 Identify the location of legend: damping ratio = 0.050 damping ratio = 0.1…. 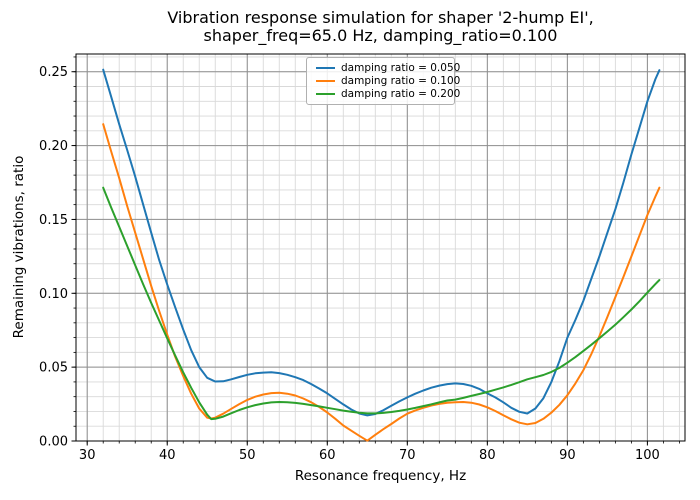
(383, 81).